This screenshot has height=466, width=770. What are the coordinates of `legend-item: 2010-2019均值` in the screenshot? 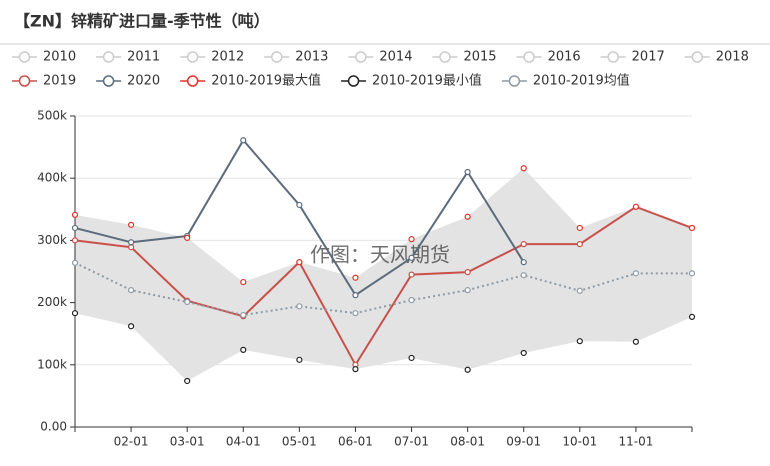 It's located at (565, 81).